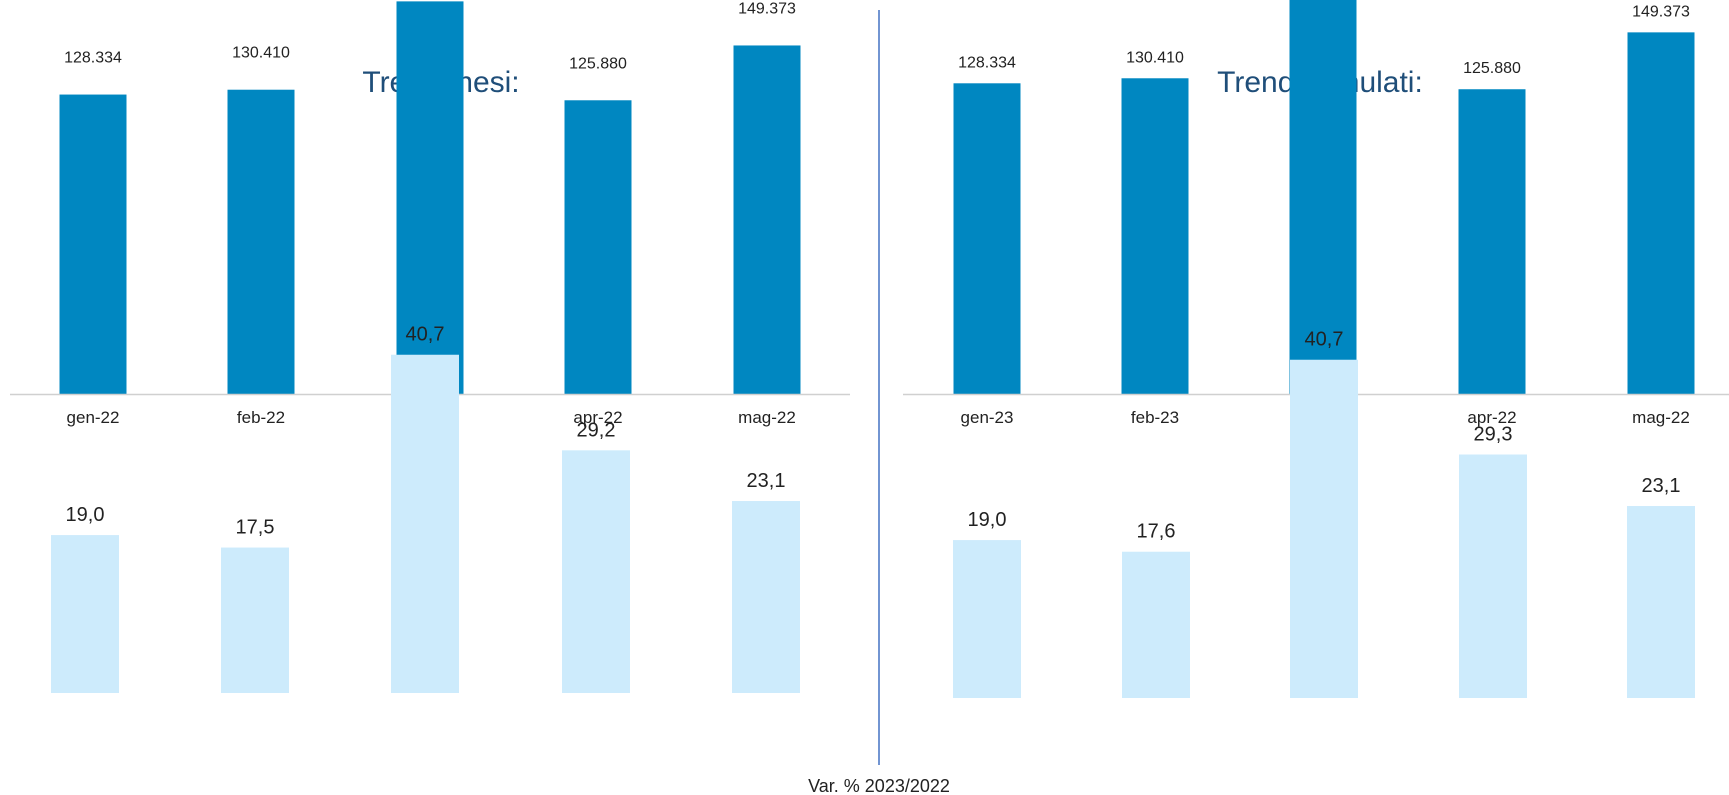  Describe the element at coordinates (1492, 68) in the screenshot. I see `data-label-right-cumulative-4: 125.880` at that location.